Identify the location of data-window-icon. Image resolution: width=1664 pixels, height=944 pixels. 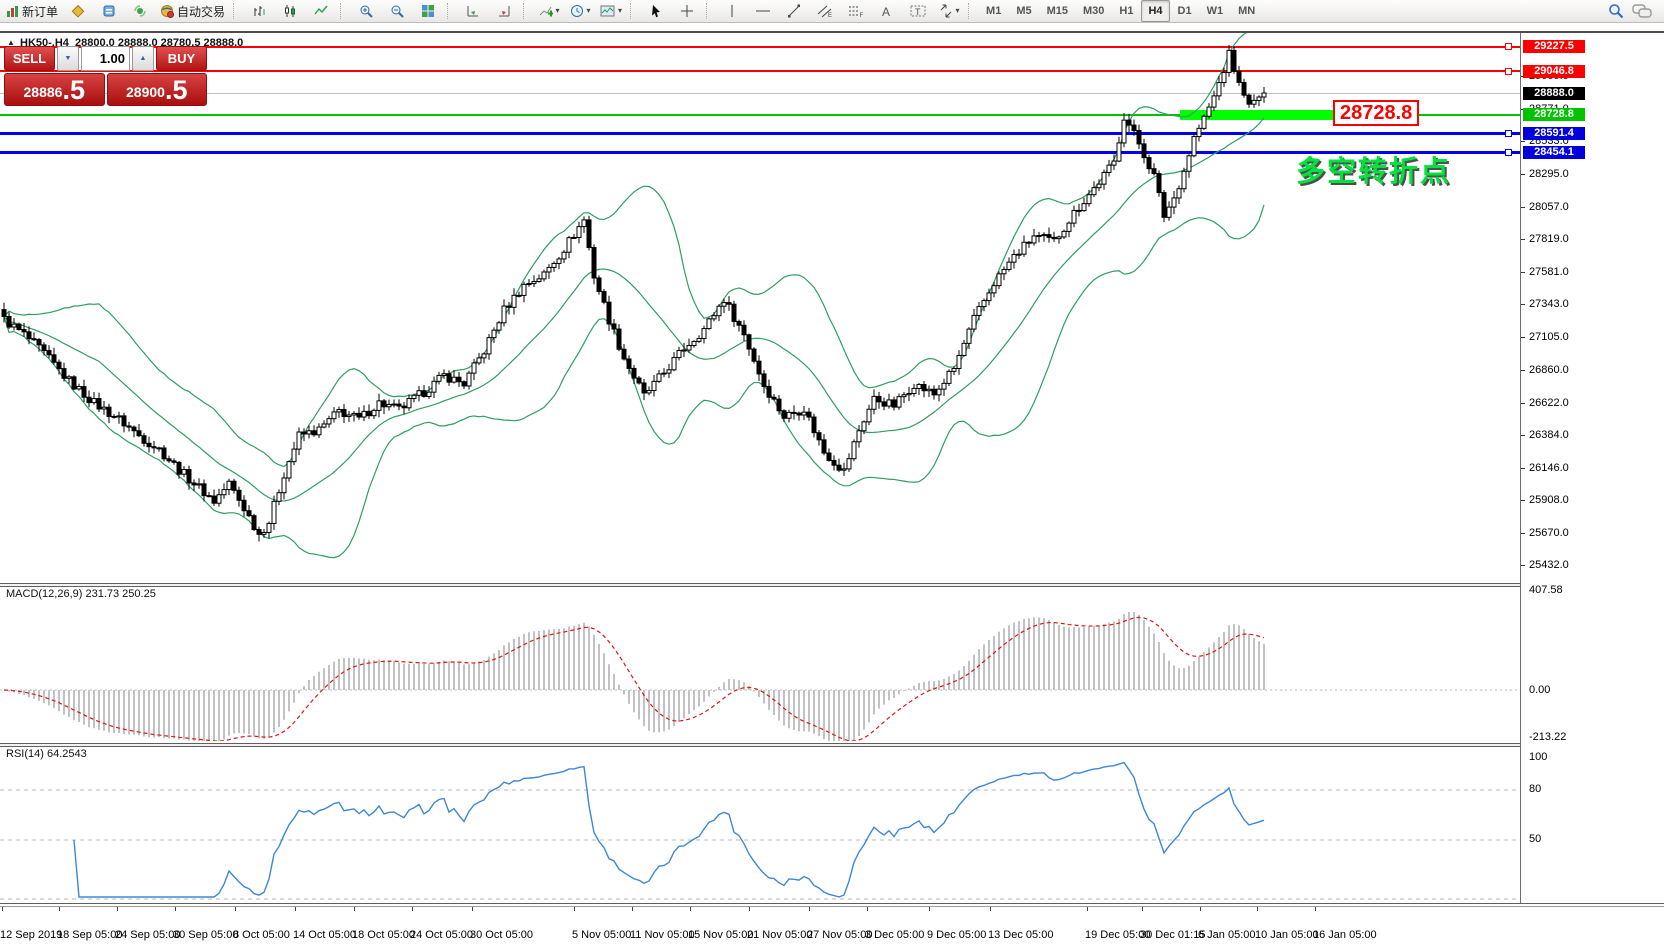
(109, 11).